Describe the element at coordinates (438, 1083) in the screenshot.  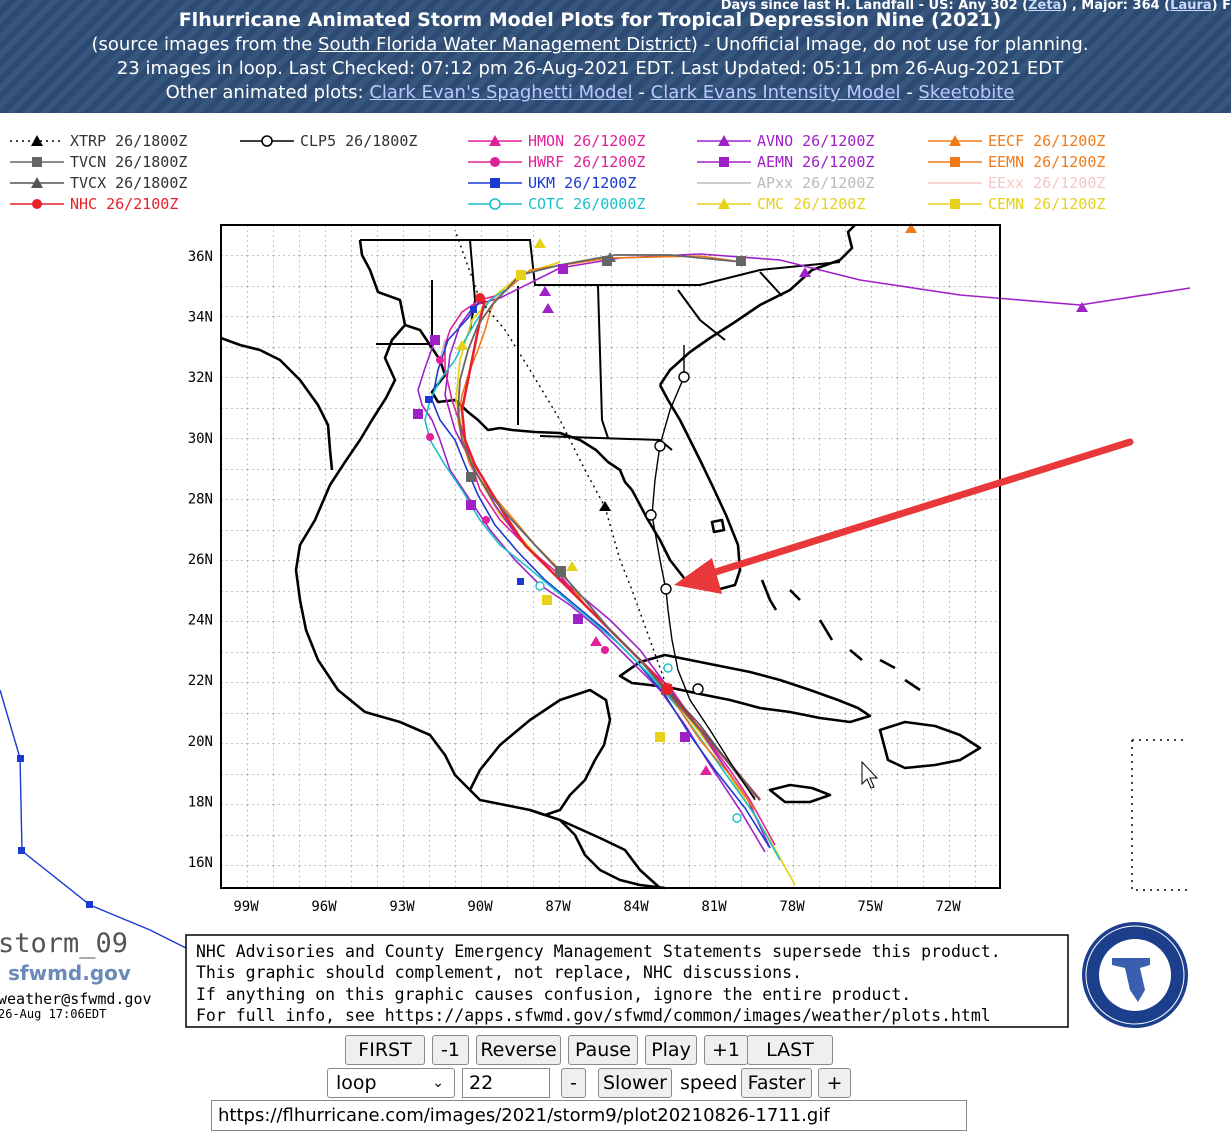
I see `chevron-down-icon: ⌄` at that location.